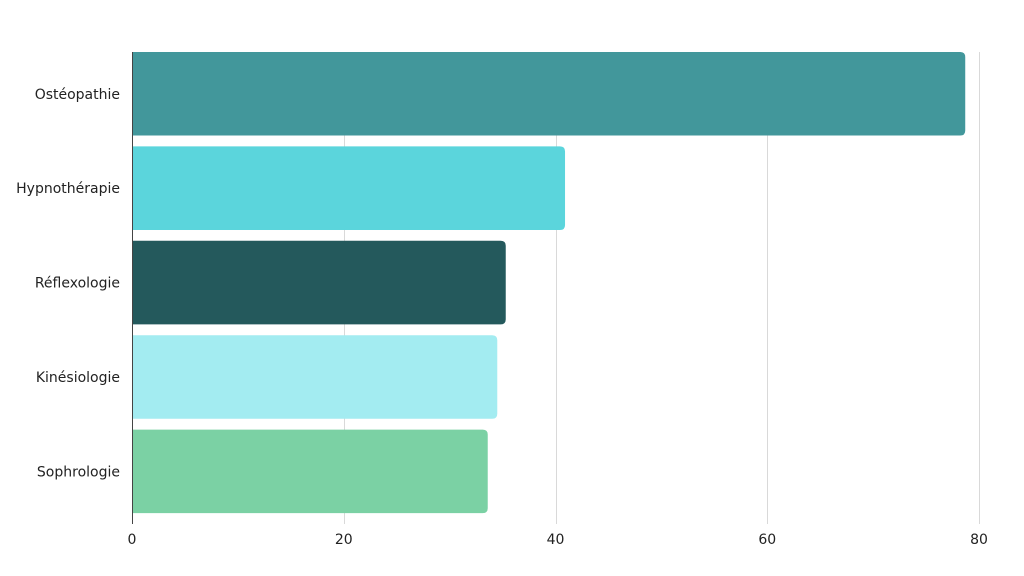 This screenshot has width=1024, height=576. I want to click on x-tick-label-20: 20, so click(344, 540).